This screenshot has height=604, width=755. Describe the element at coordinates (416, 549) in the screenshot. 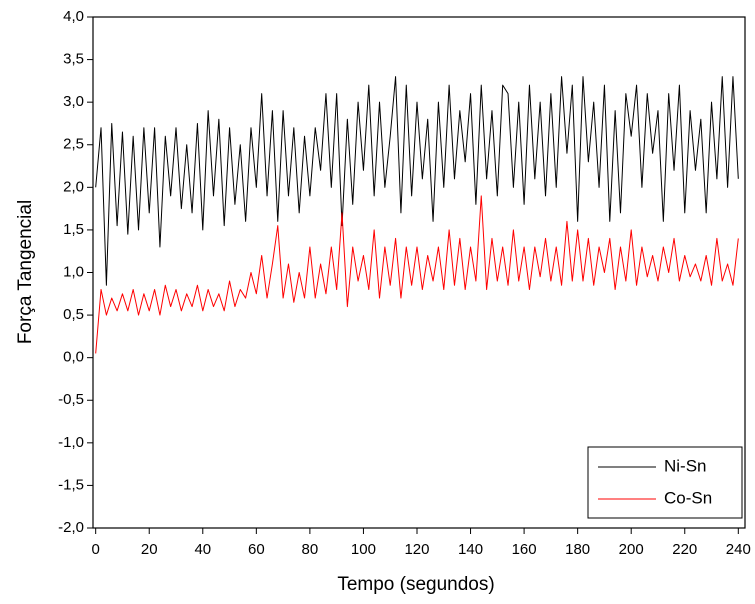

I see `x-tick-label: 120` at that location.